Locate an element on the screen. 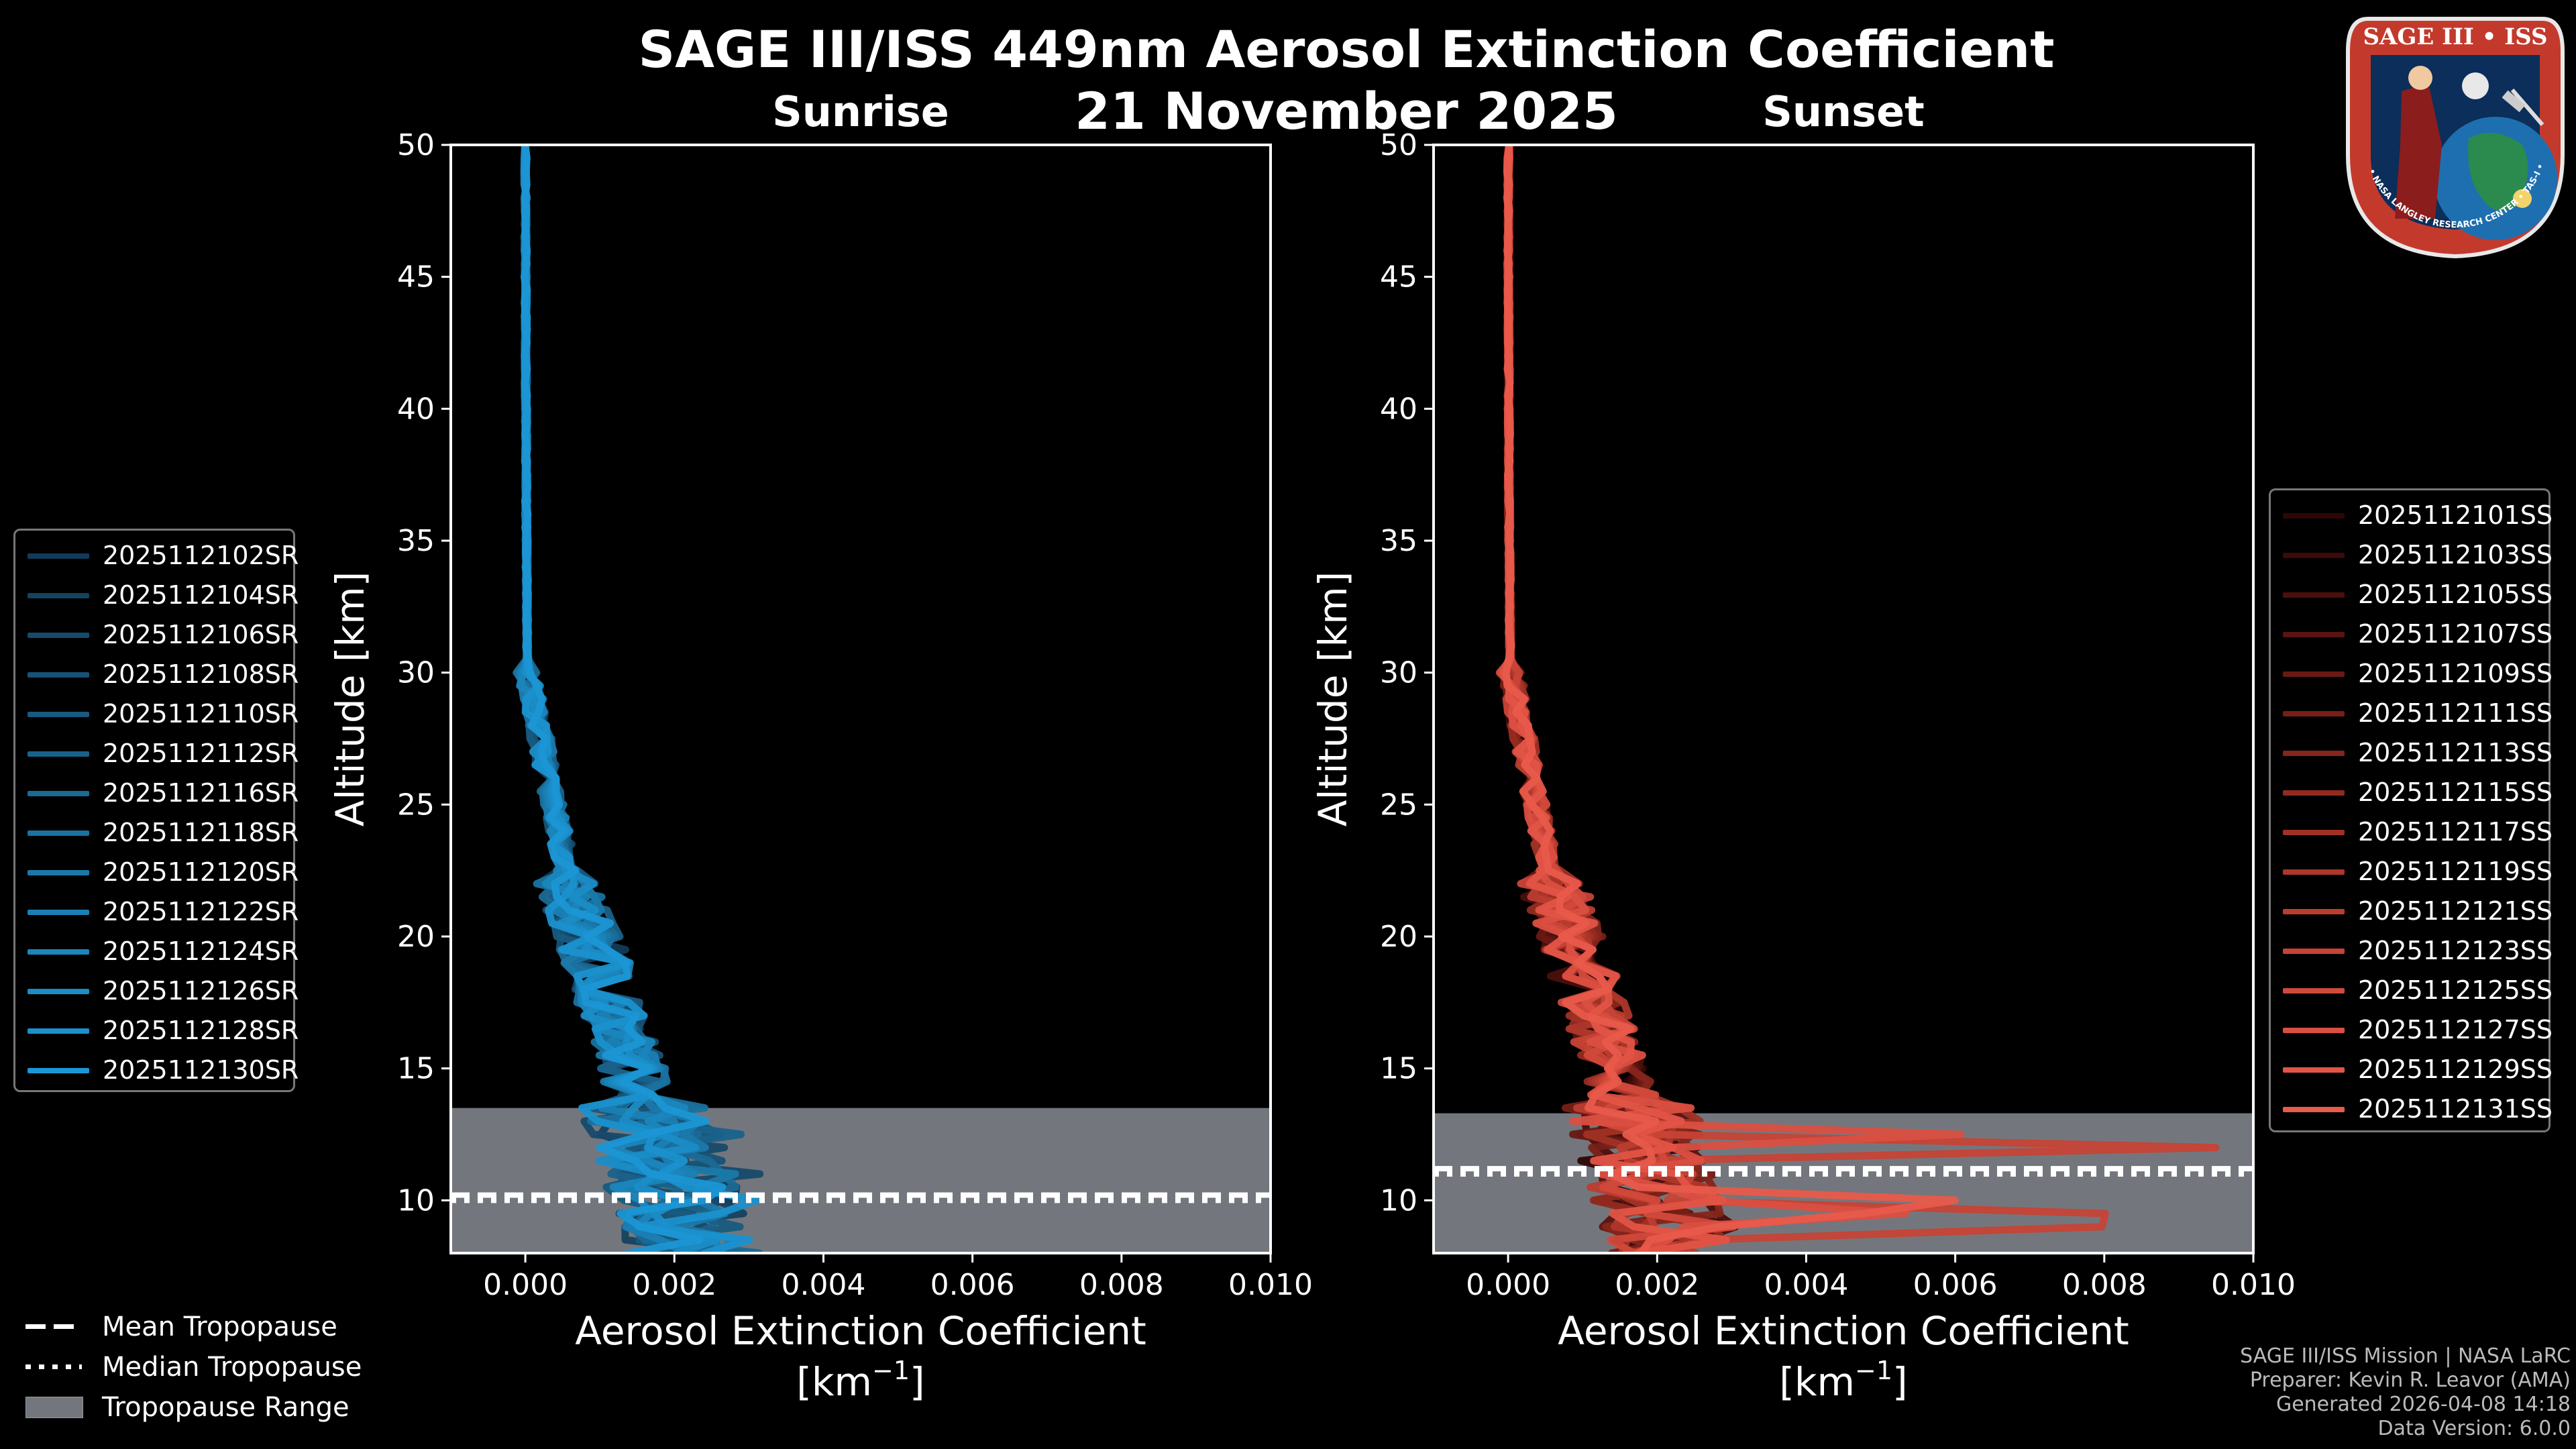  sunset-ytick-label: 50 is located at coordinates (1398, 145).